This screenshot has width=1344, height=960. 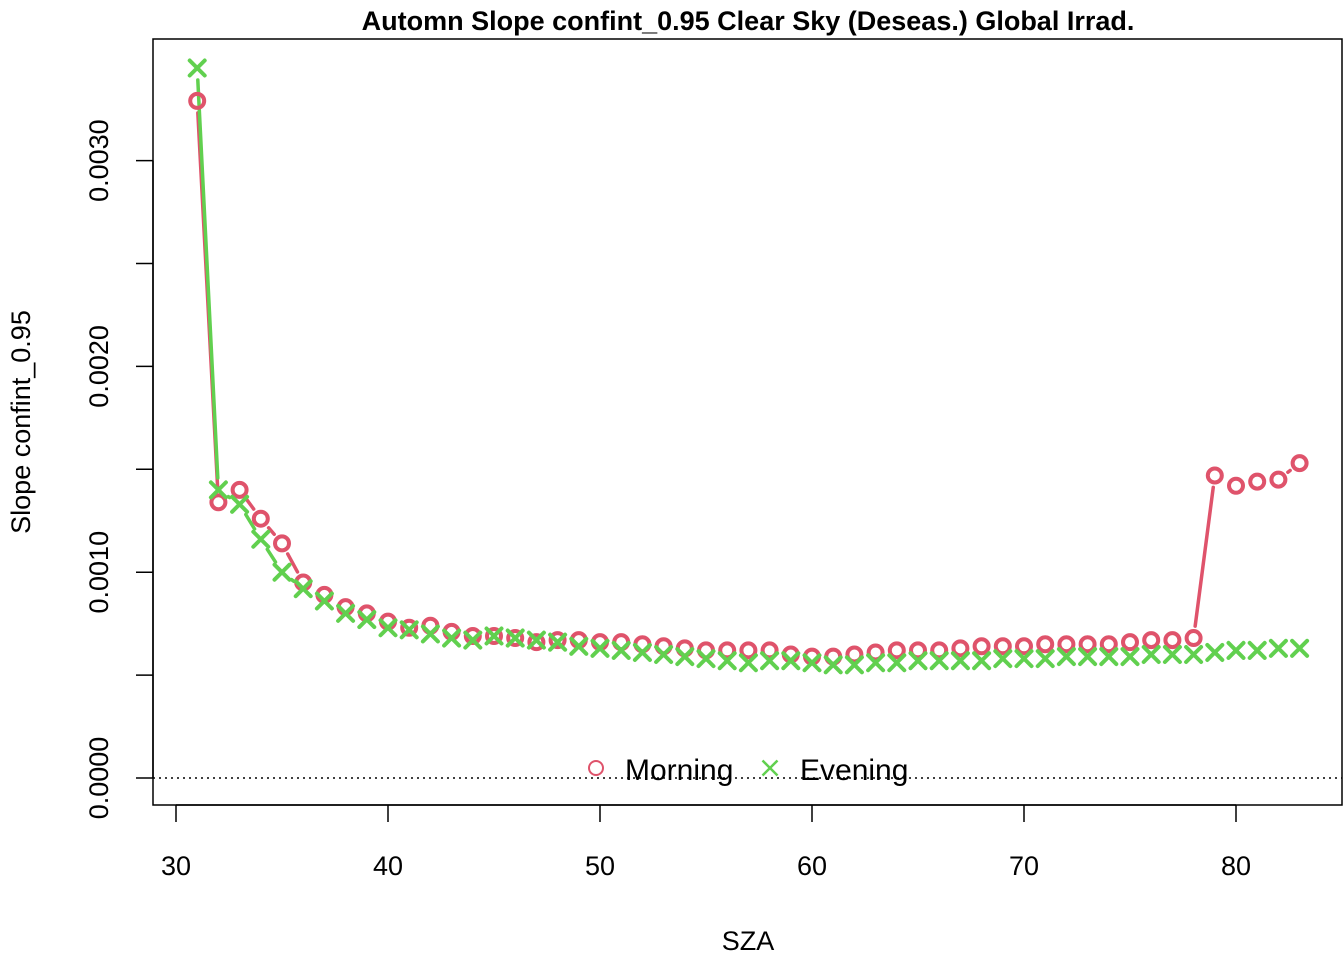 I want to click on x-tick-label: 80, so click(x=1236, y=866).